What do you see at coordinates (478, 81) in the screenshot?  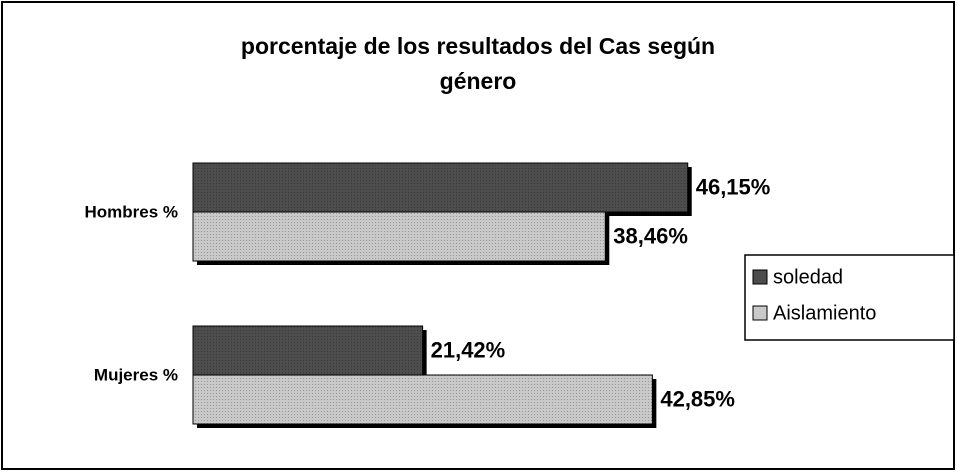 I see `chart-title: género` at bounding box center [478, 81].